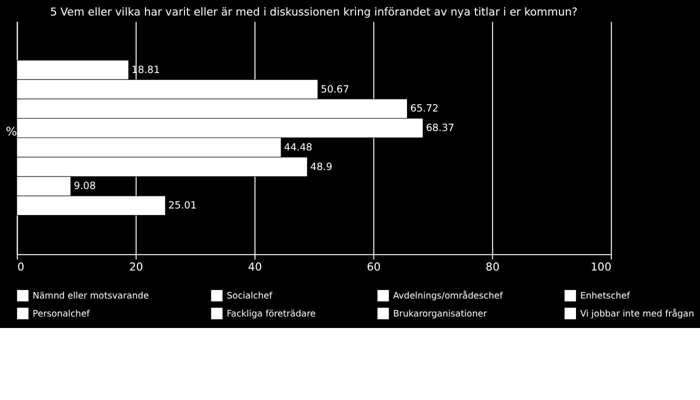  What do you see at coordinates (440, 128) in the screenshot?
I see `data-label: 68.37` at bounding box center [440, 128].